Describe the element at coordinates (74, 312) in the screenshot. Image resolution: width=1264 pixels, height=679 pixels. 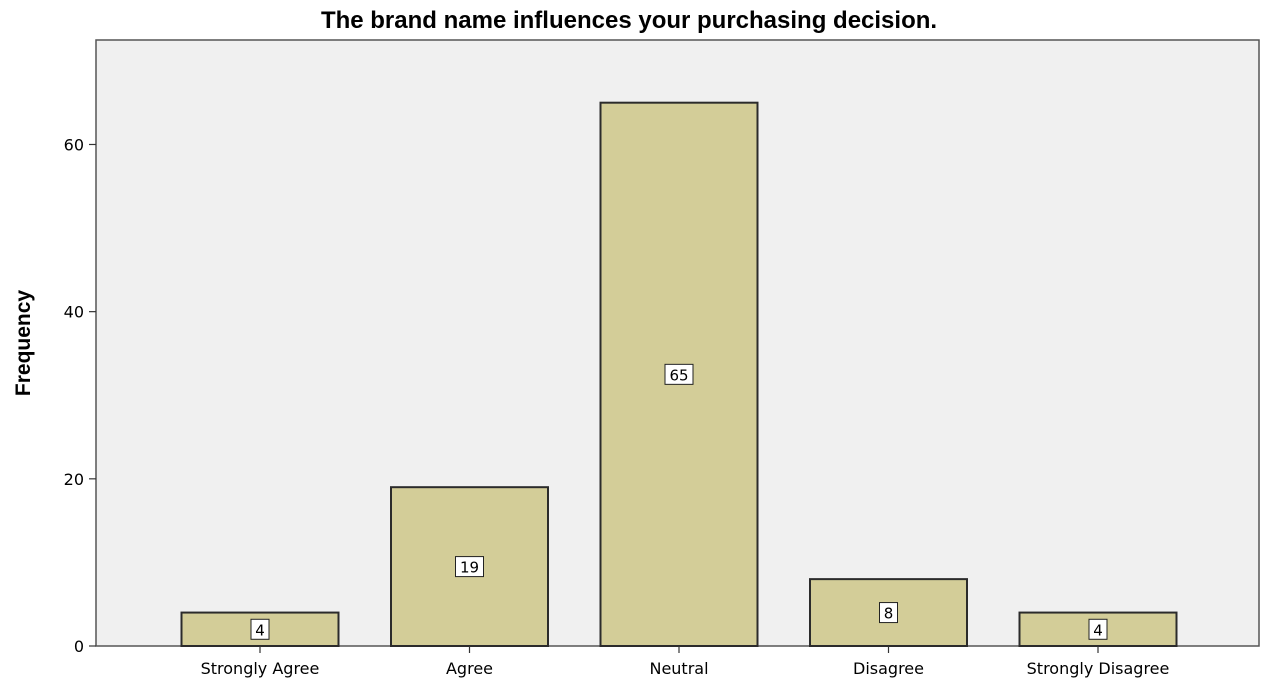
I see `y-tick-label: 40` at that location.